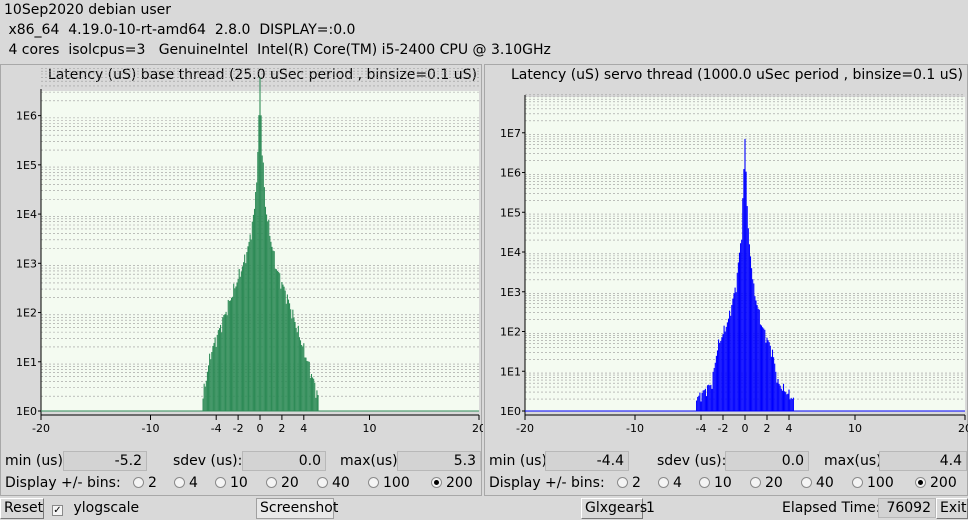 This screenshot has height=520, width=968. What do you see at coordinates (936, 483) in the screenshot?
I see `servo-bins-option-200: 200` at bounding box center [936, 483].